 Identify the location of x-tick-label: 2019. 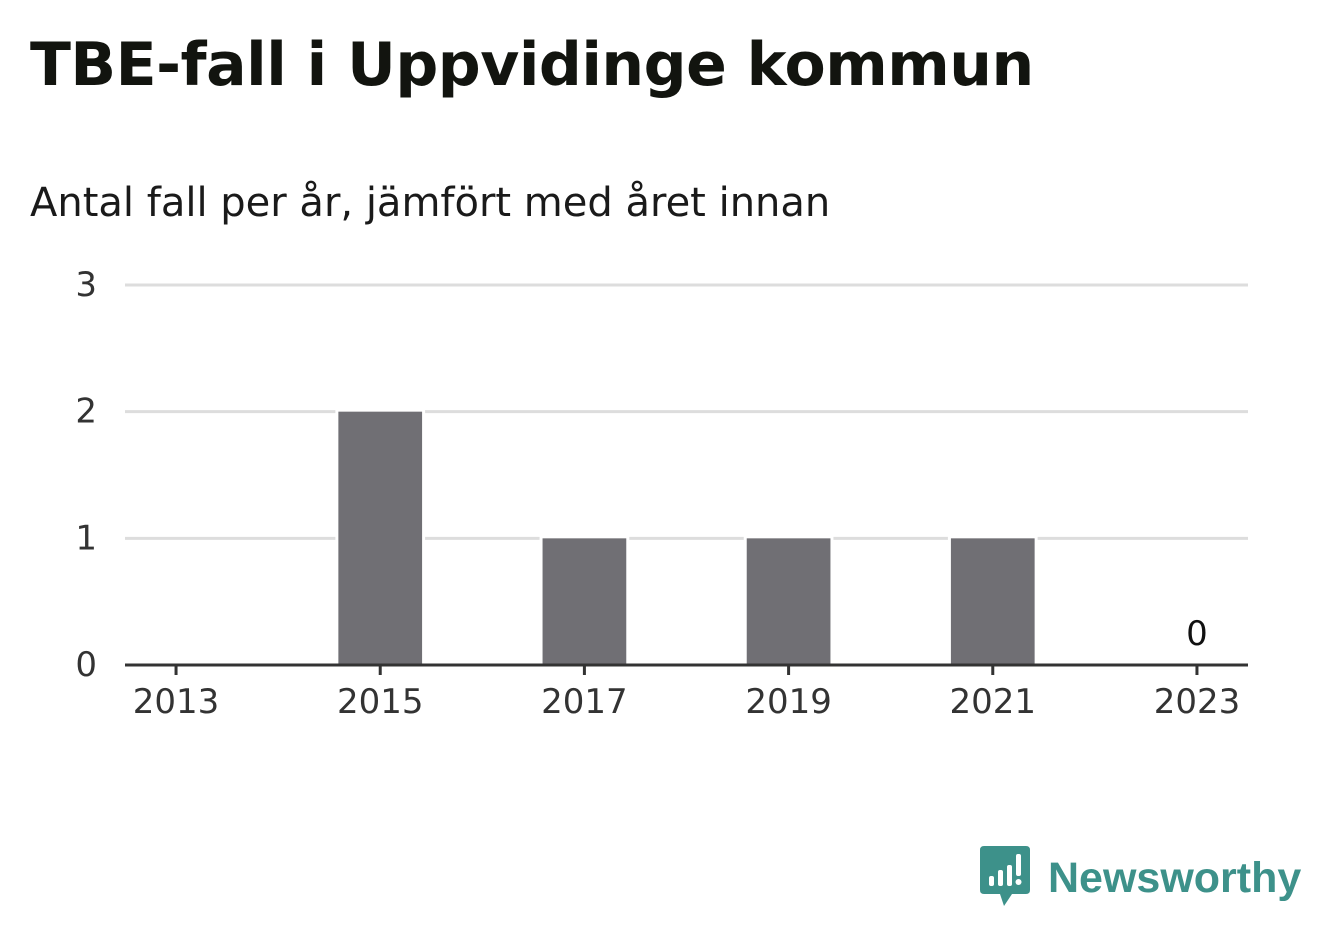
(788, 702).